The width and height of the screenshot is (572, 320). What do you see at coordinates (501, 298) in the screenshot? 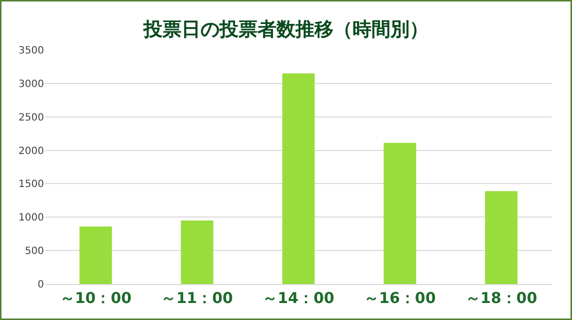
I see `x-tick-label: ～18：00` at bounding box center [501, 298].